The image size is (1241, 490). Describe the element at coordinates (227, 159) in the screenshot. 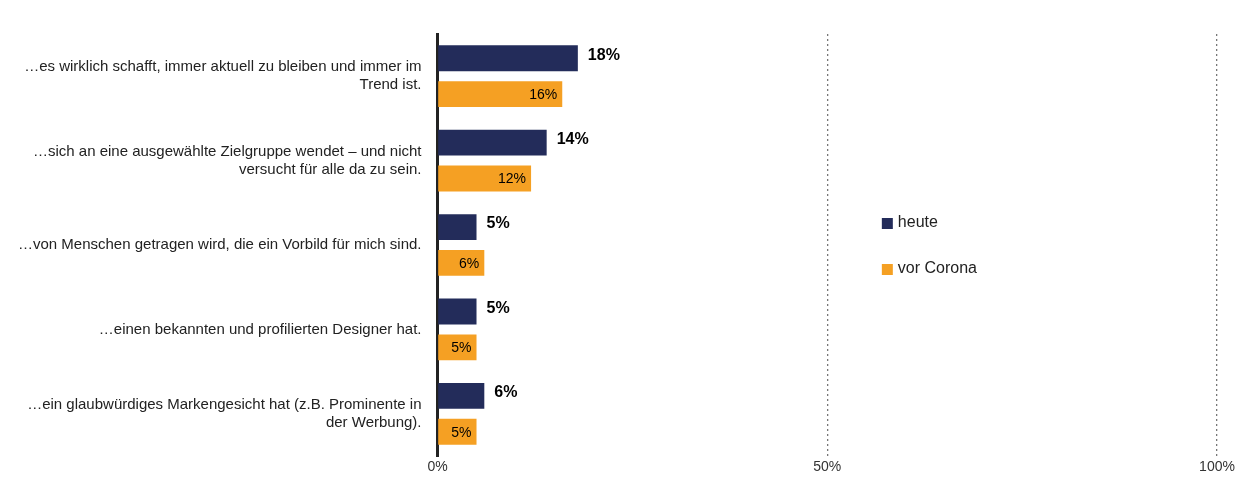

I see `y-tick-label: …sich an eine ausgewählte Zielgruppe wendet – und nicht versucht für alle da zu sein.` at that location.